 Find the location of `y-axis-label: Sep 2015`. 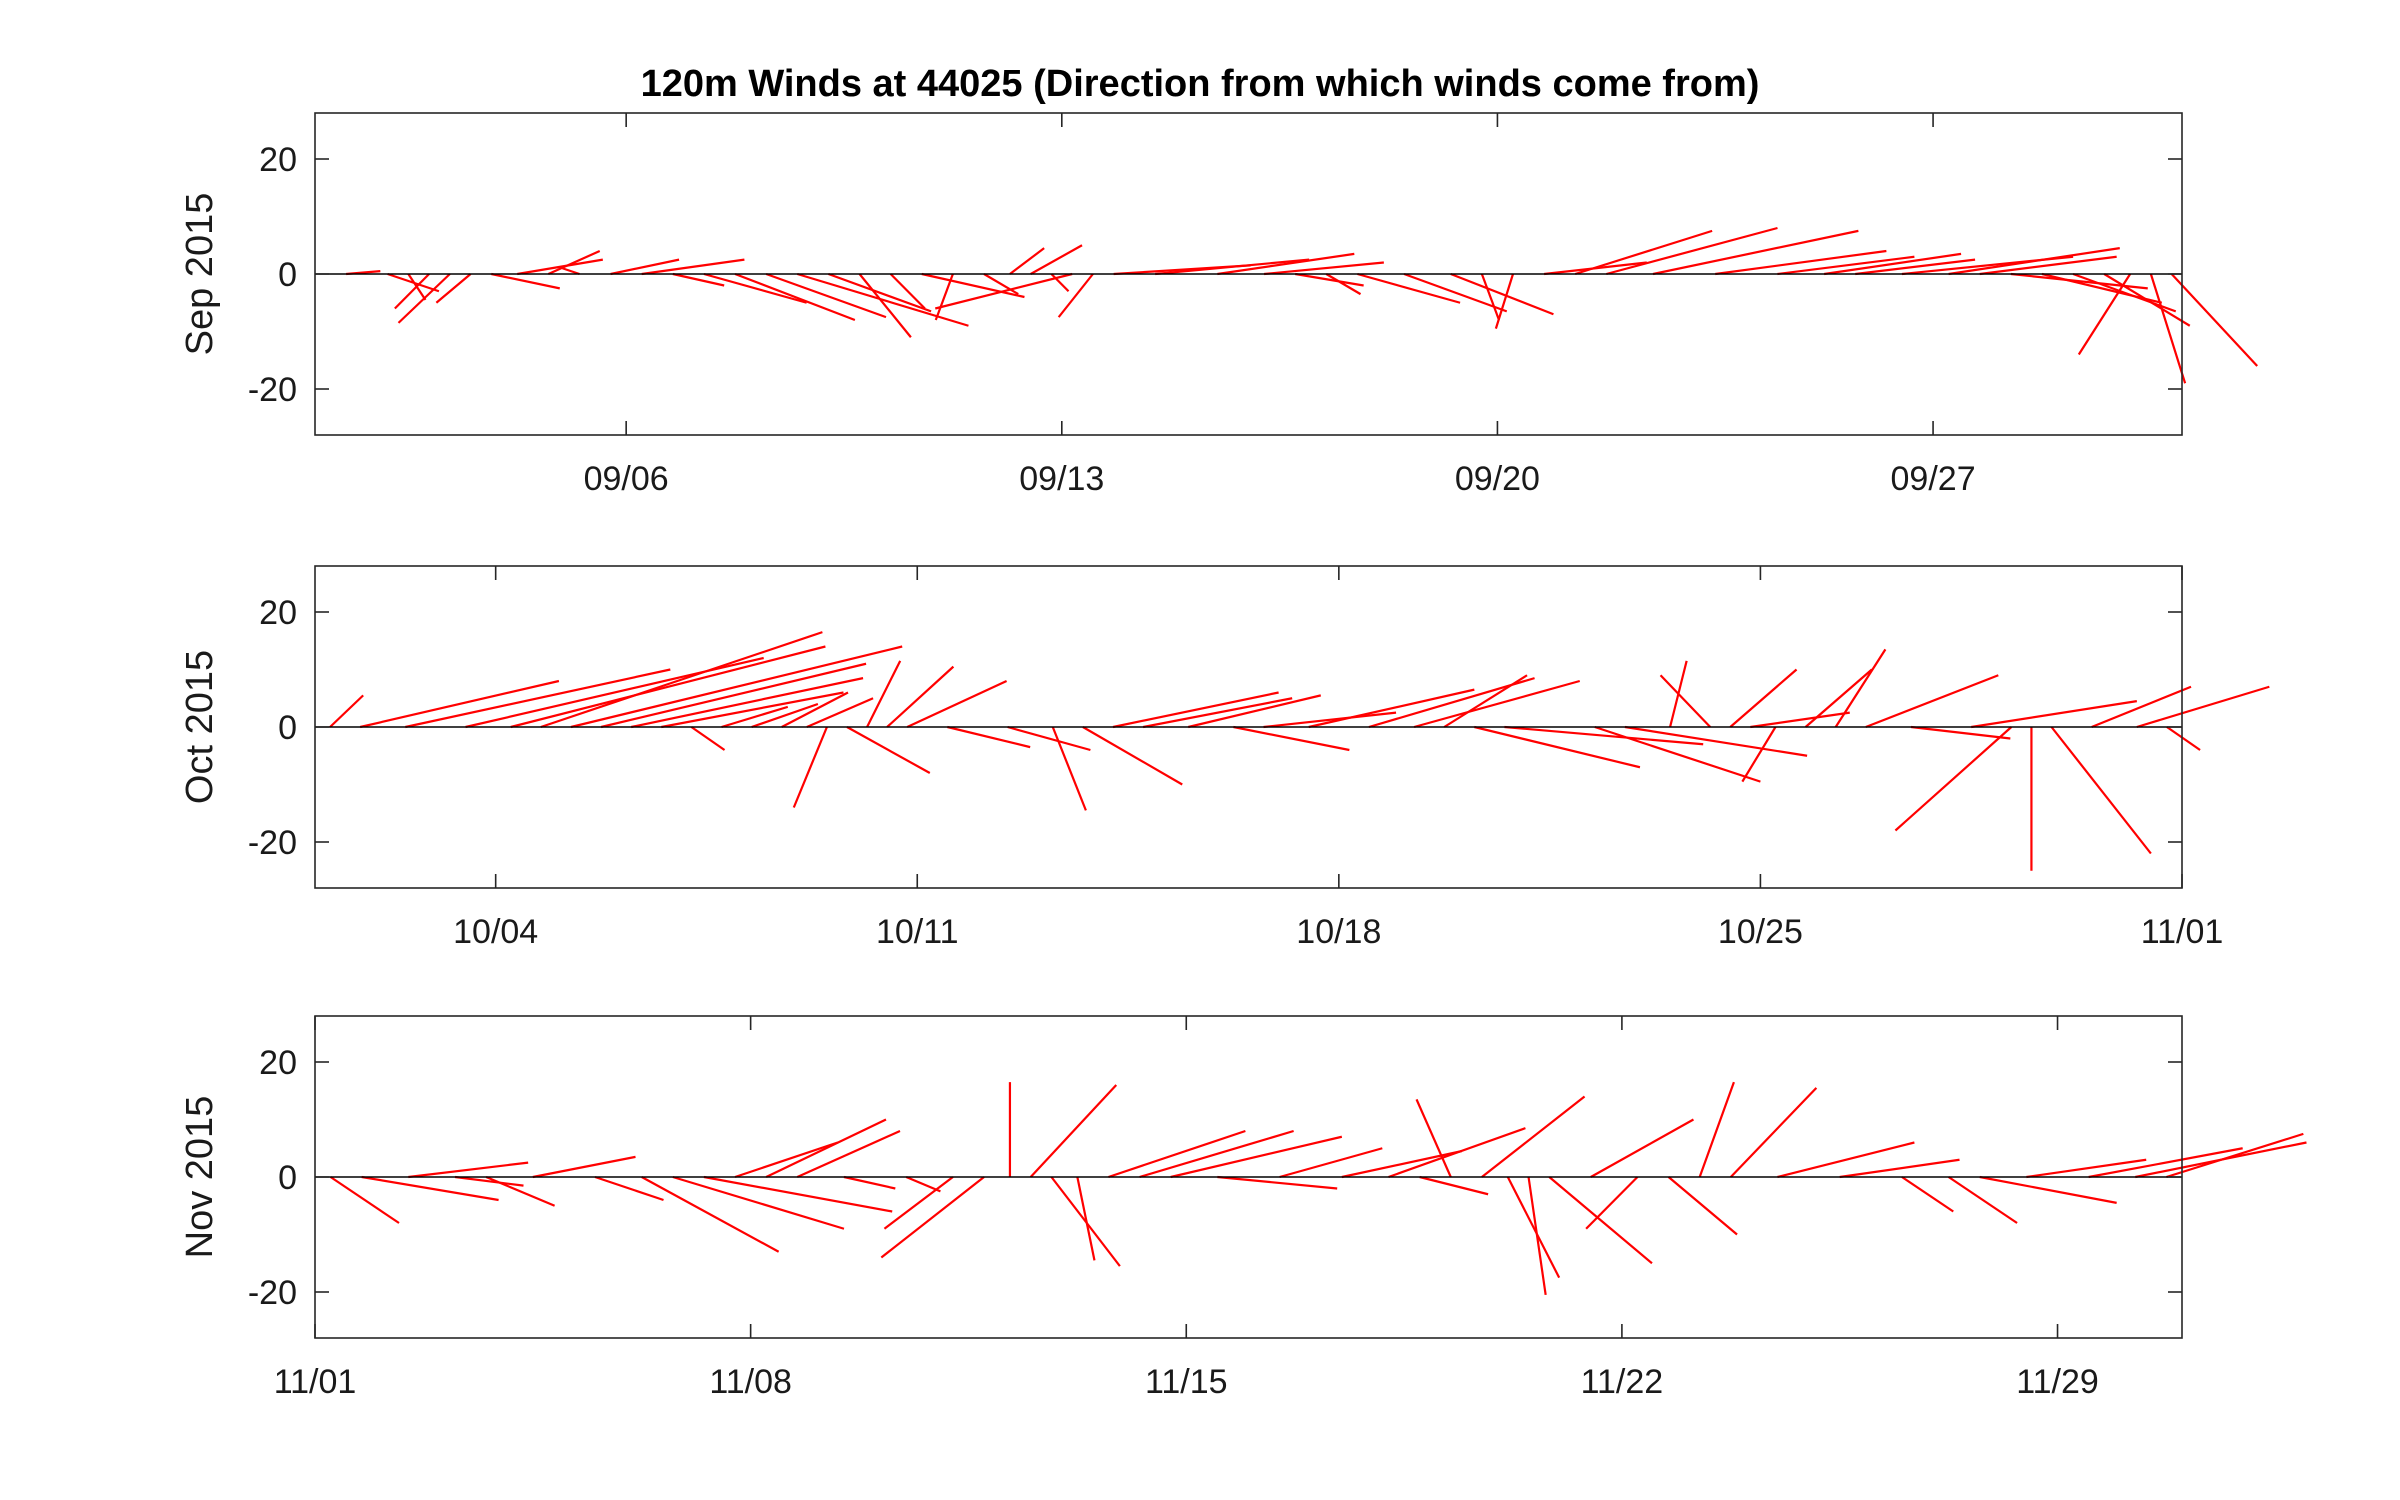

y-axis-label: Sep 2015 is located at coordinates (200, 274).